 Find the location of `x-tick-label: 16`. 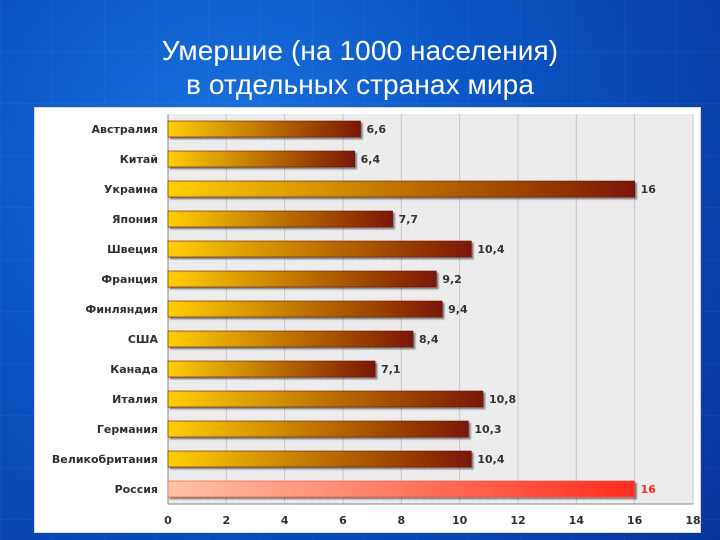

x-tick-label: 16 is located at coordinates (635, 520).